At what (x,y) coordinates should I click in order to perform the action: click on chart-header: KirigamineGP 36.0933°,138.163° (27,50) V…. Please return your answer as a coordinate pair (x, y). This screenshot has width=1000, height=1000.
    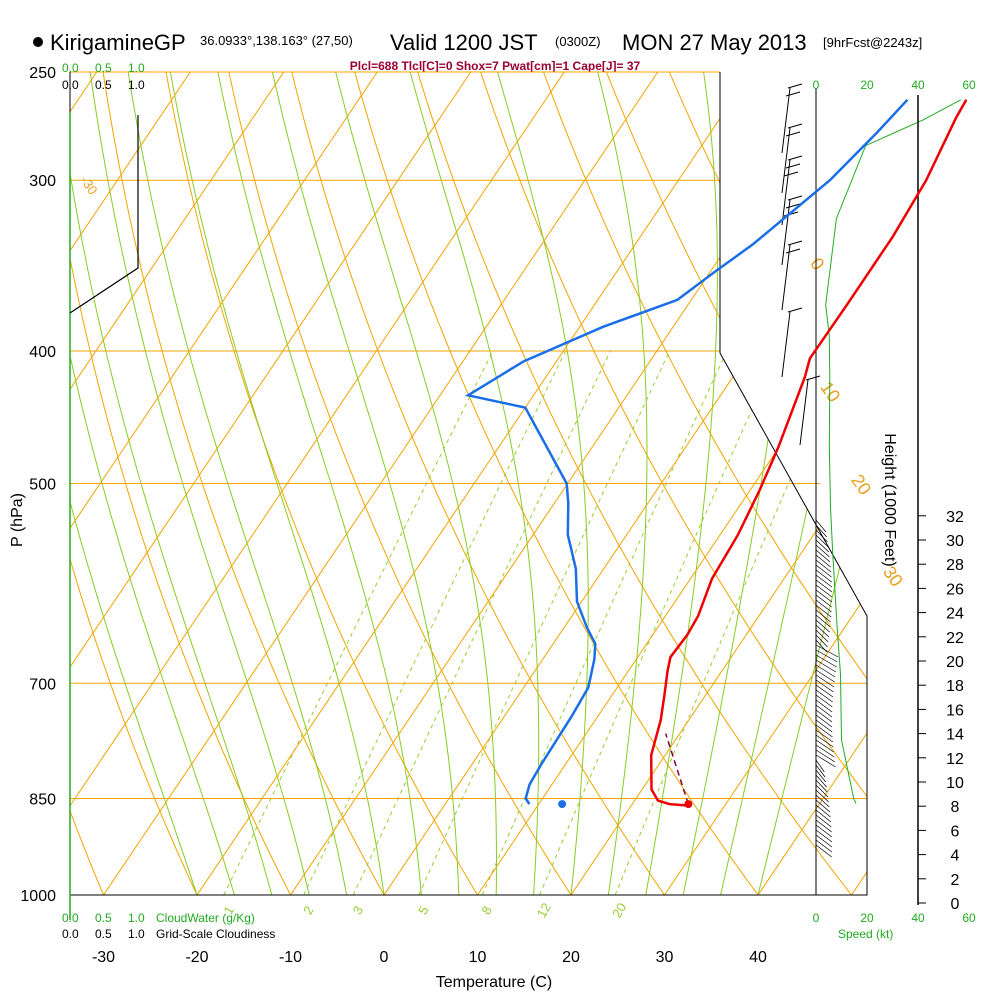
    Looking at the image, I should click on (477, 51).